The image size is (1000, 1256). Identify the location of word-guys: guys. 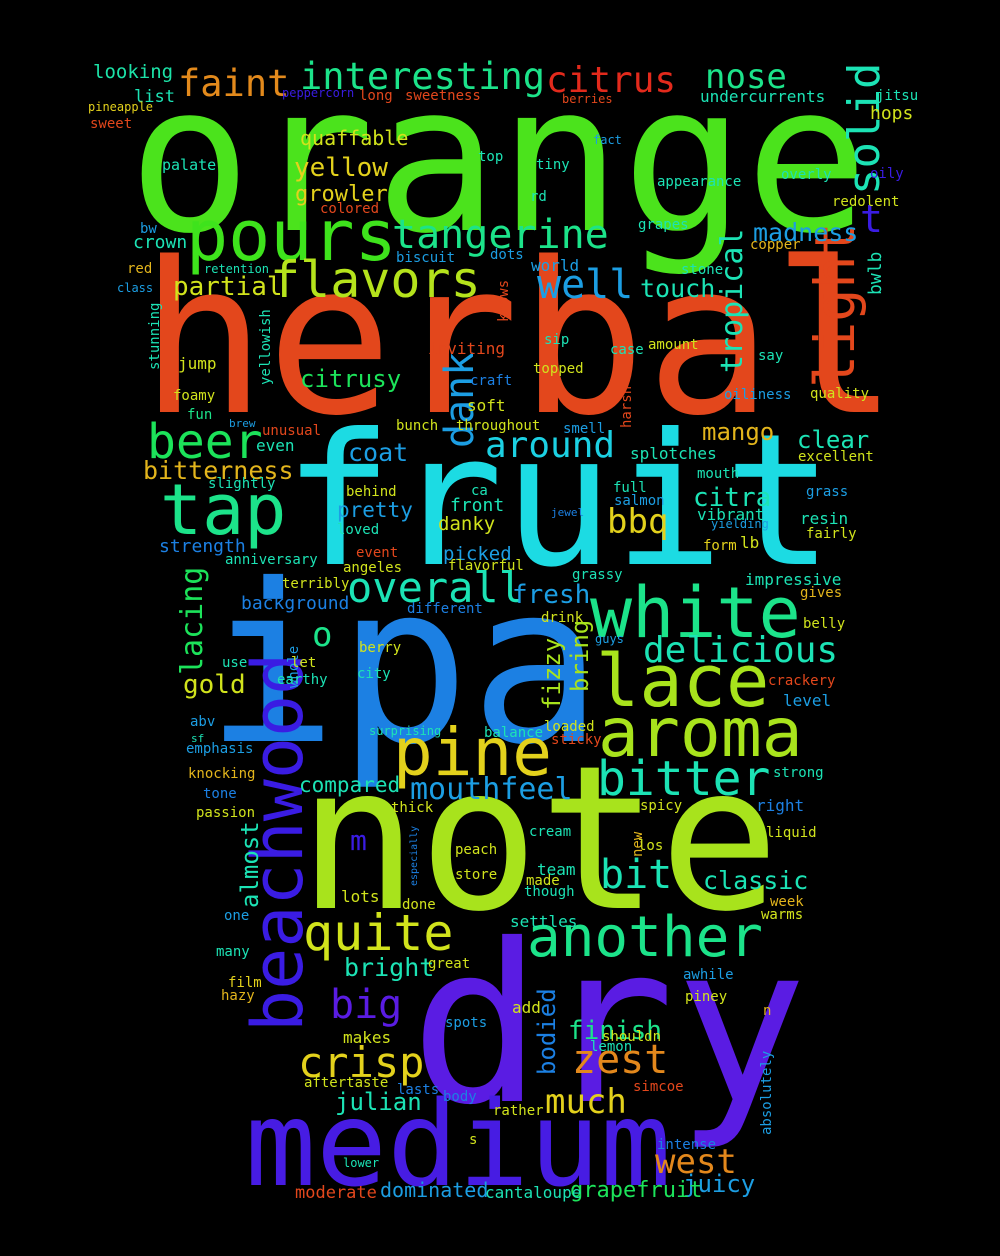
(609, 639).